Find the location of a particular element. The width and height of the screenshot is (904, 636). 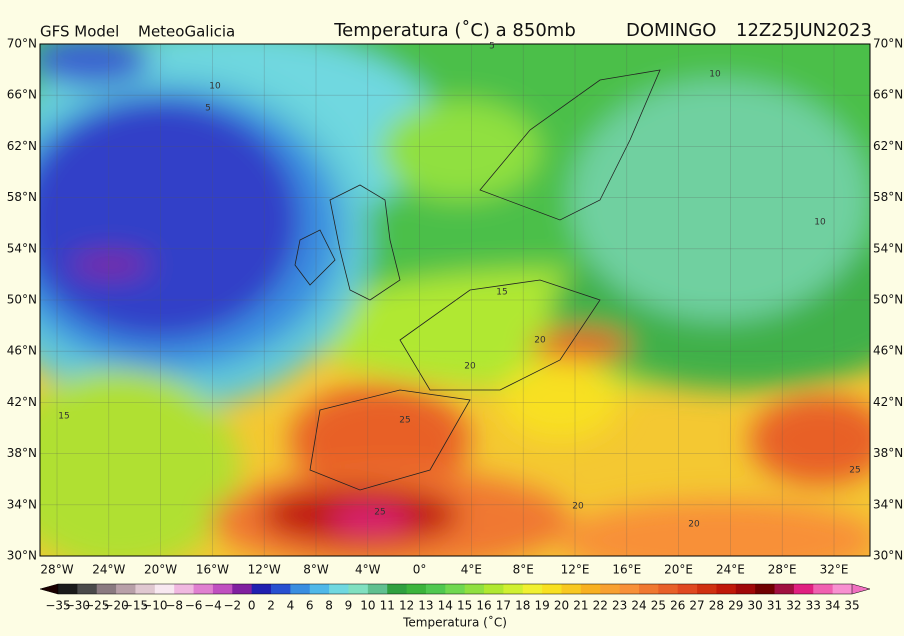

colorbar-tick: 18 is located at coordinates (522, 606).